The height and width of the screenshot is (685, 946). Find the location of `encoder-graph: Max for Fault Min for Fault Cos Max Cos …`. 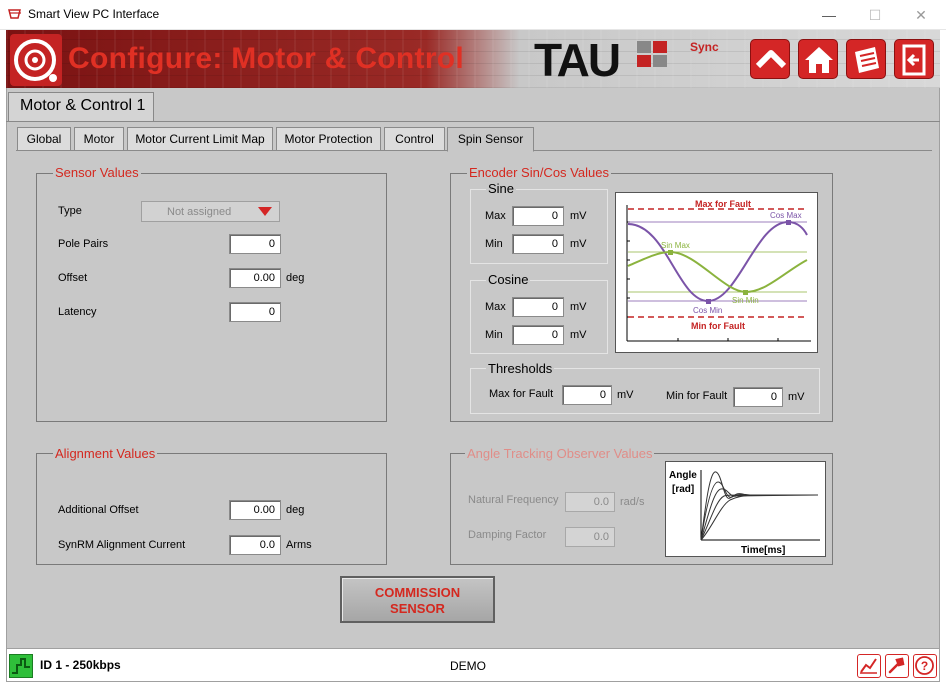

encoder-graph: Max for Fault Min for Fault Cos Max Cos … is located at coordinates (716, 272).